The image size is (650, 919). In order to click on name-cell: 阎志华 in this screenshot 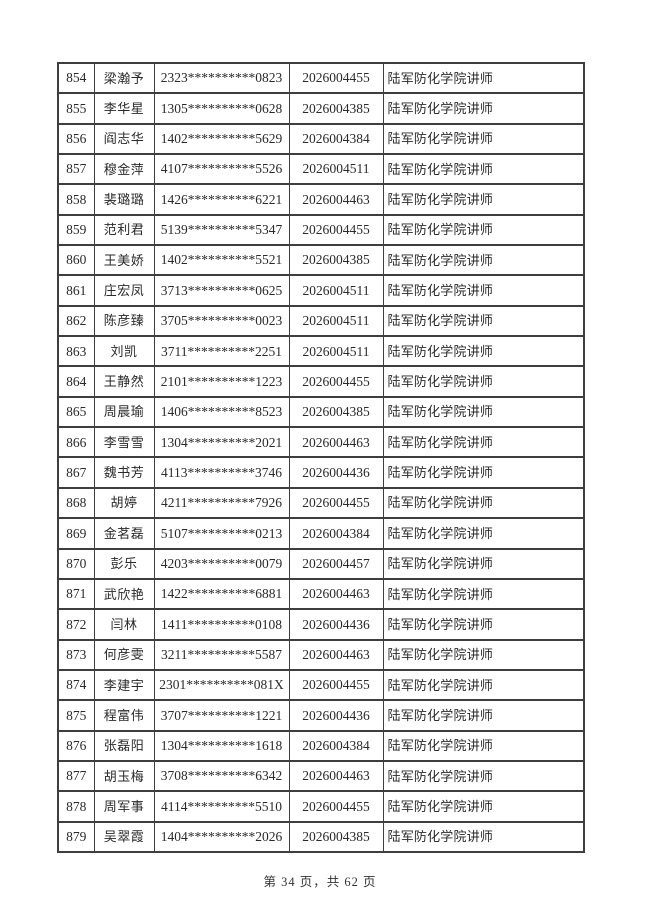, I will do `click(124, 139)`.